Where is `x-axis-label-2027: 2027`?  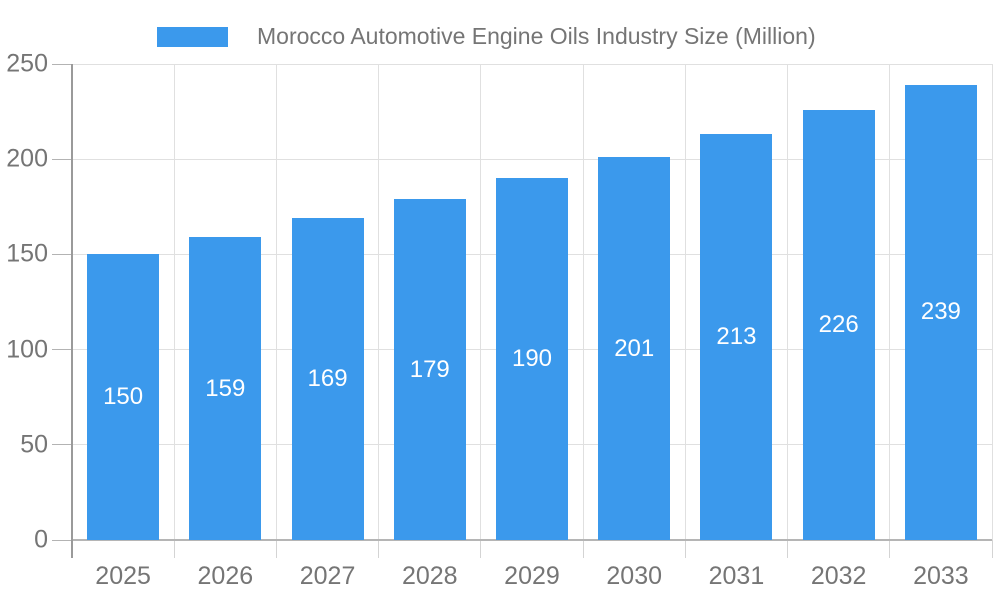
x-axis-label-2027: 2027 is located at coordinates (327, 576).